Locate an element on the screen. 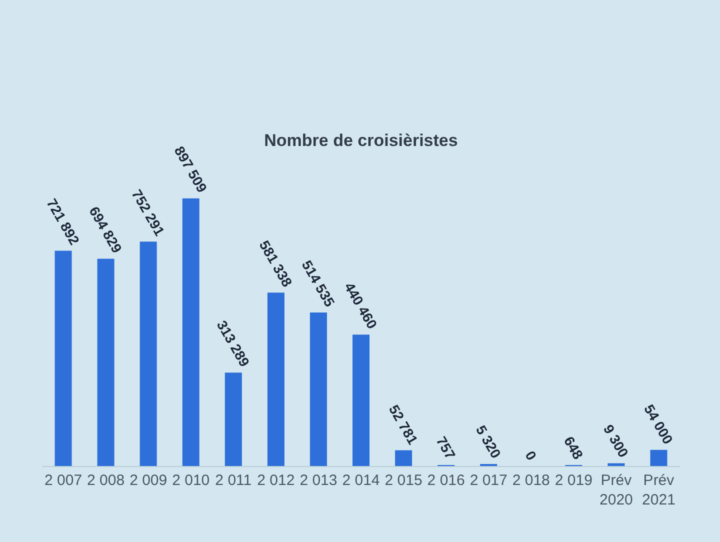 Image resolution: width=720 pixels, height=542 pixels. x-tick-label: 2 015 is located at coordinates (403, 480).